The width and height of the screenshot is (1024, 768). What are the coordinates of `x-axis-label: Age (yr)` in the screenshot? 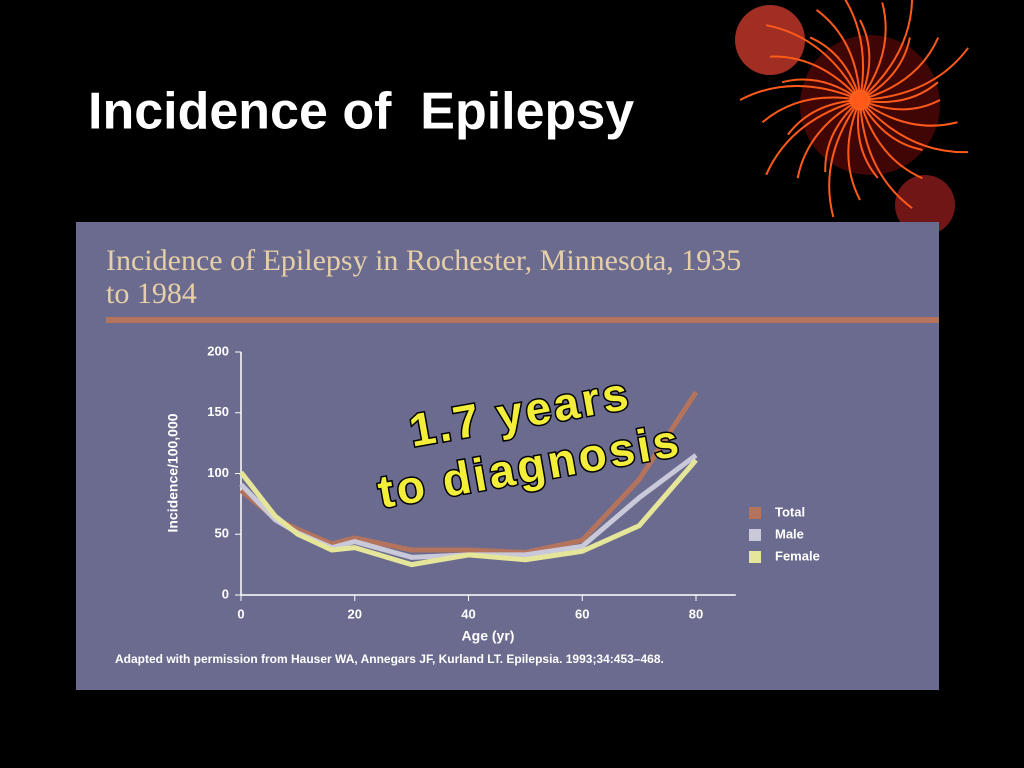 It's located at (488, 636).